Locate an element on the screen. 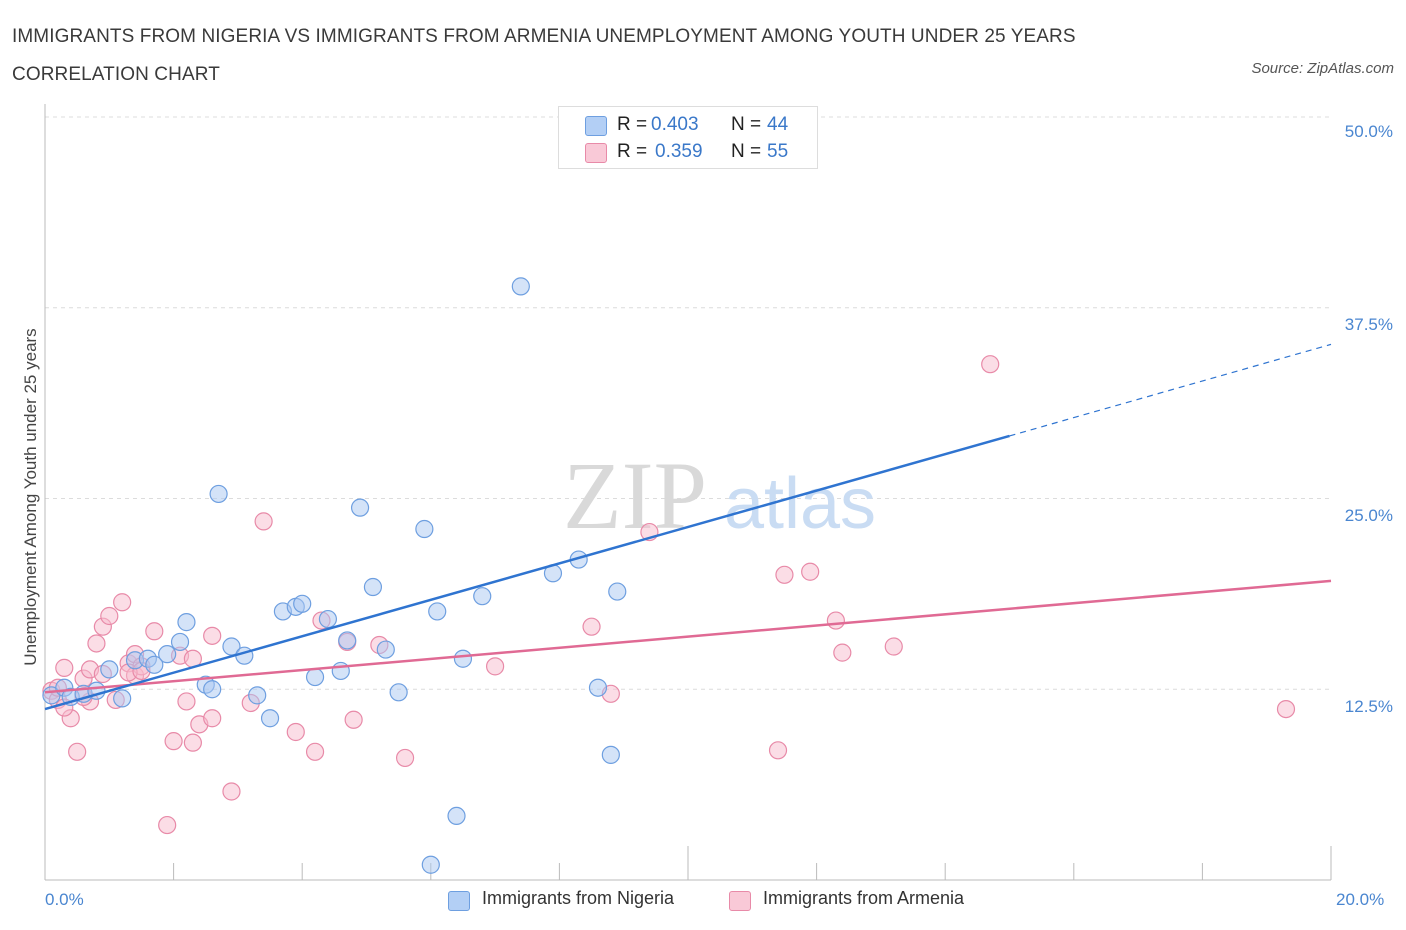  y-tick-25: 25.0% is located at coordinates (1368, 515).